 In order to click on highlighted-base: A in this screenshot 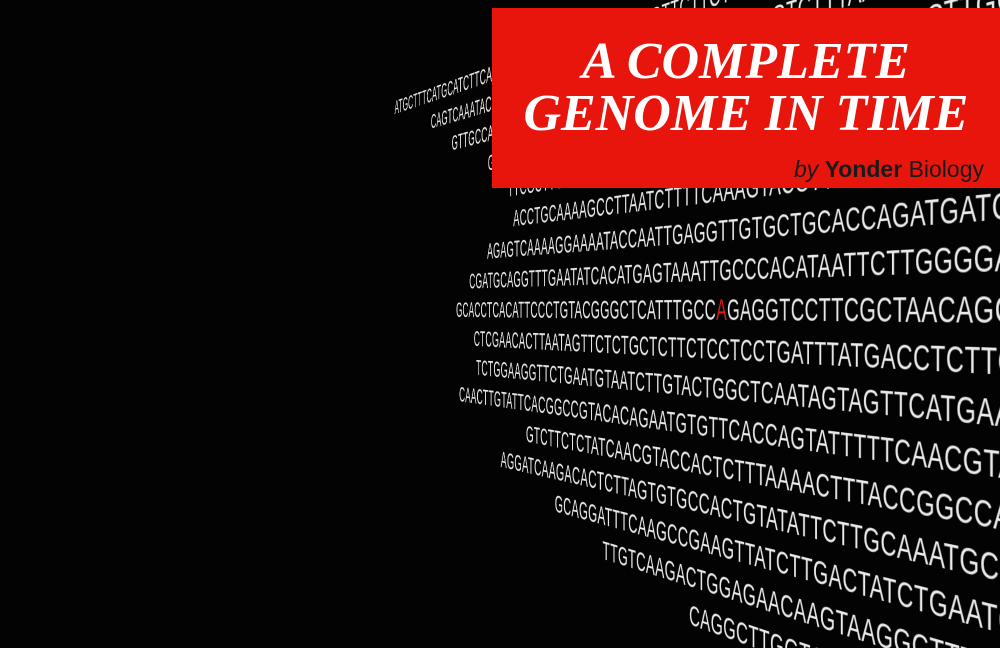, I will do `click(722, 310)`.